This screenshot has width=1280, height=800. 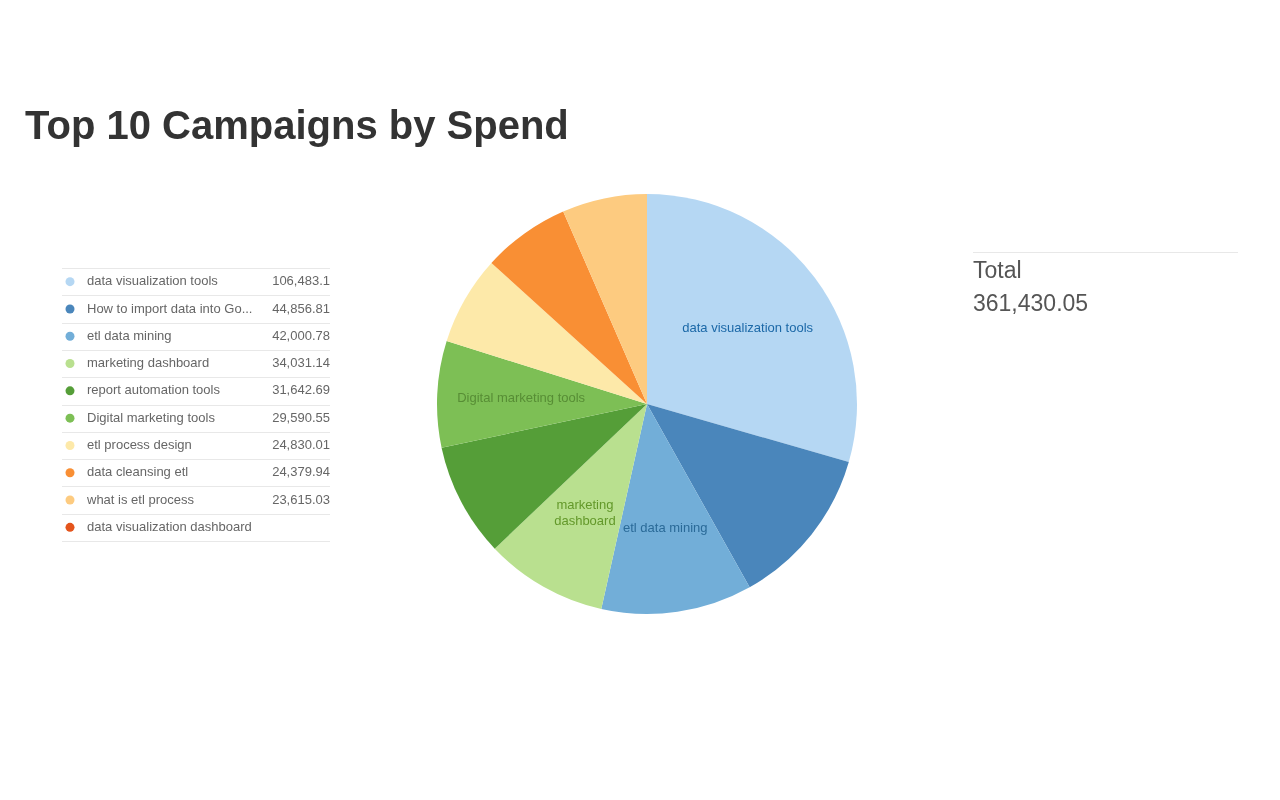 I want to click on data-label: 42,000.78, so click(x=301, y=335).